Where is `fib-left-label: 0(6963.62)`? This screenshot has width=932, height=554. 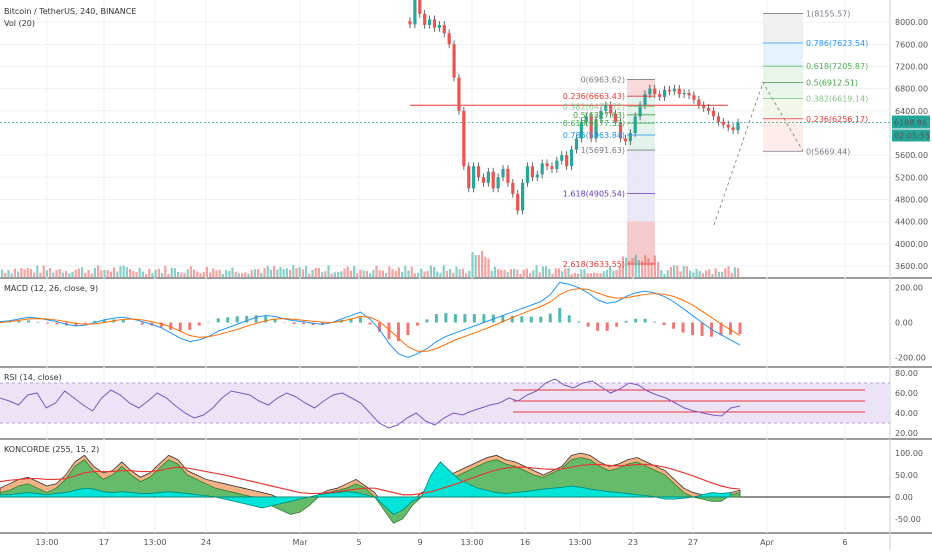 fib-left-label: 0(6963.62) is located at coordinates (603, 80).